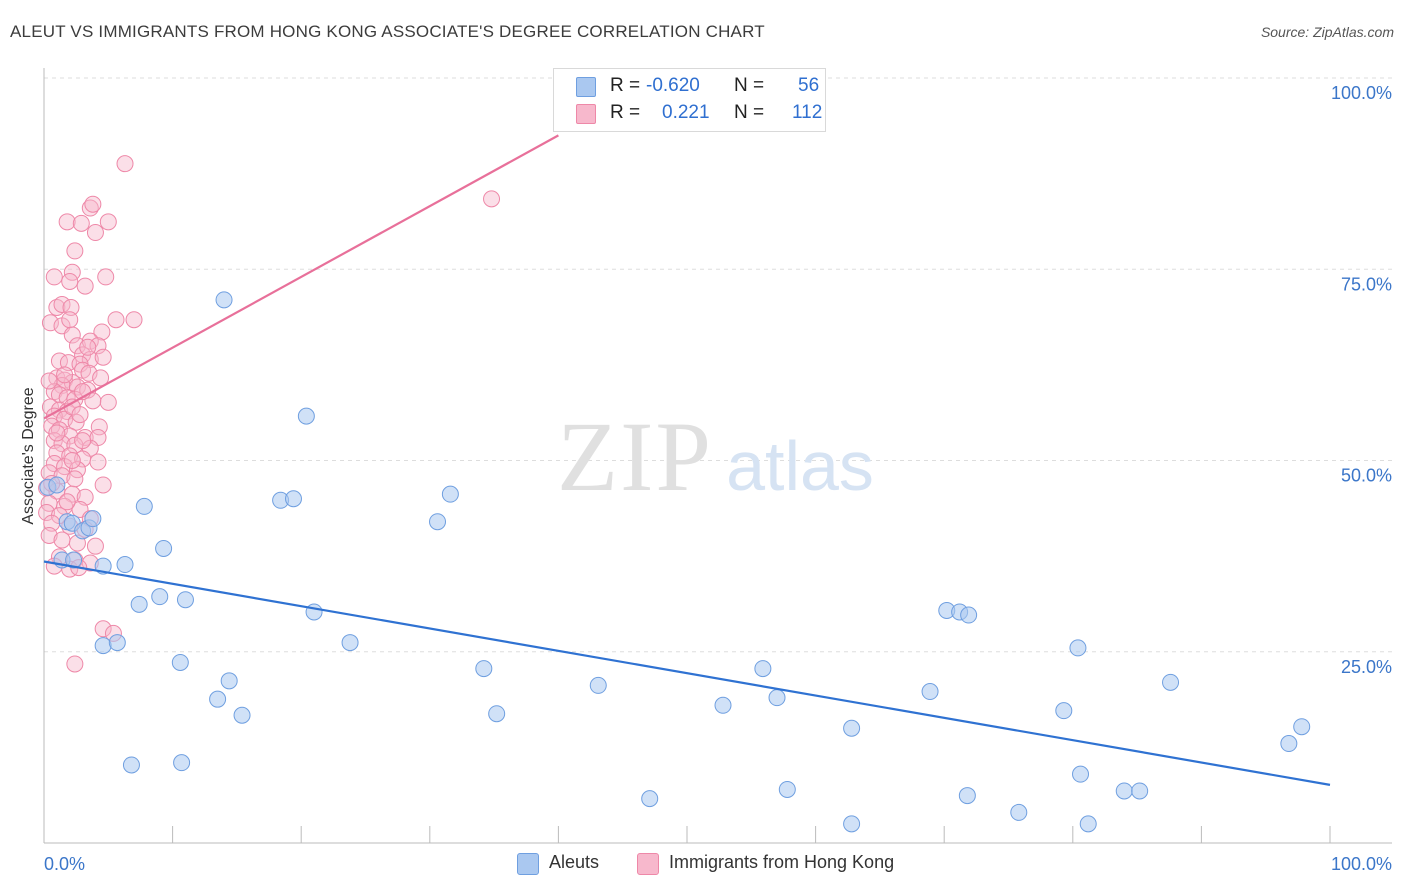 This screenshot has width=1406, height=892. Describe the element at coordinates (635, 456) in the screenshot. I see `watermark-zip: ZIP` at that location.